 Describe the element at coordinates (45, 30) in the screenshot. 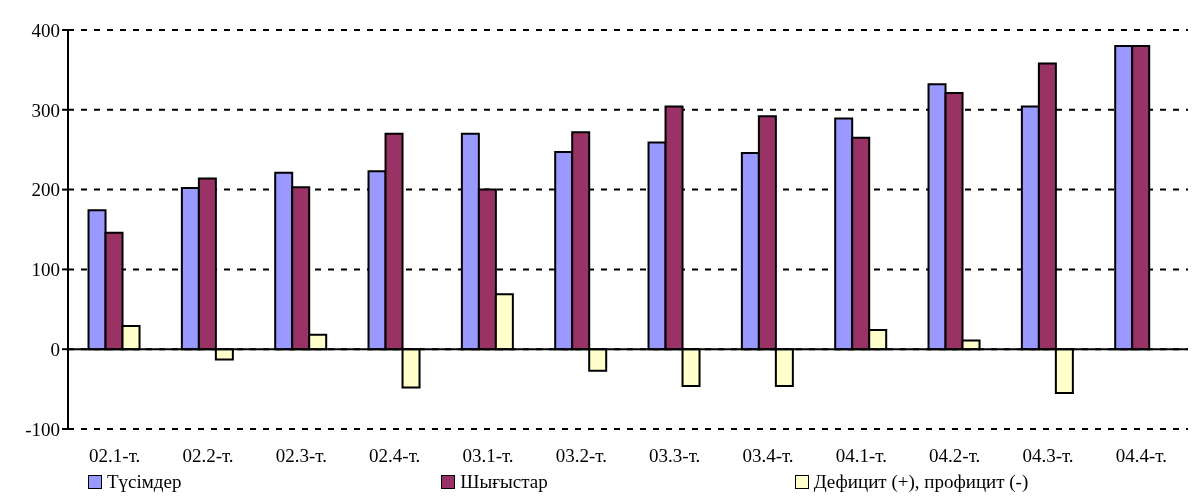

I see `y-tick-label: 400` at that location.